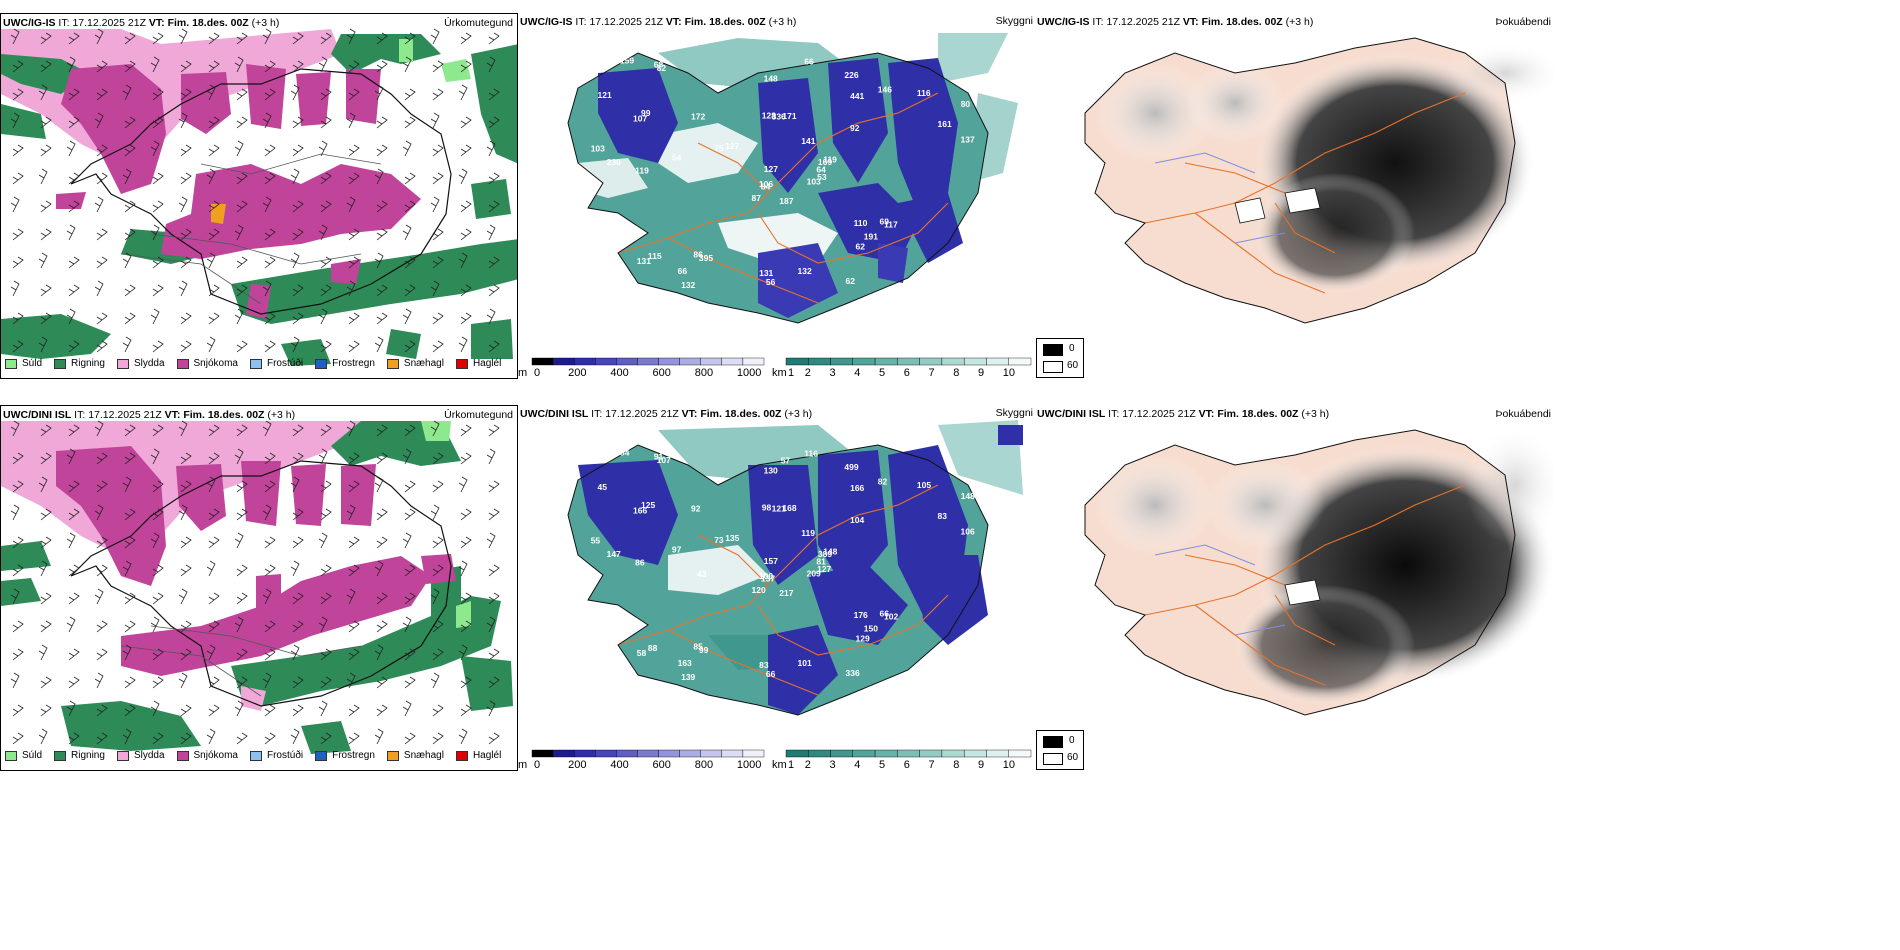 The width and height of the screenshot is (1900, 950). What do you see at coordinates (931, 765) in the screenshot?
I see `colorbar-tick-label: 7` at bounding box center [931, 765].